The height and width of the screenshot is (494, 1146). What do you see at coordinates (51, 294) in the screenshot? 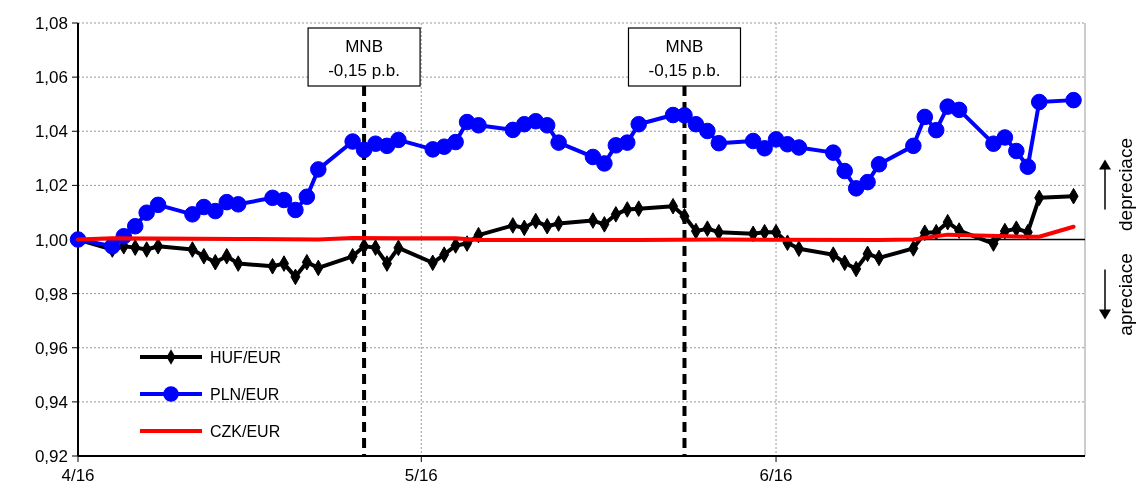
I see `y-tick-label: 0,98` at bounding box center [51, 294].